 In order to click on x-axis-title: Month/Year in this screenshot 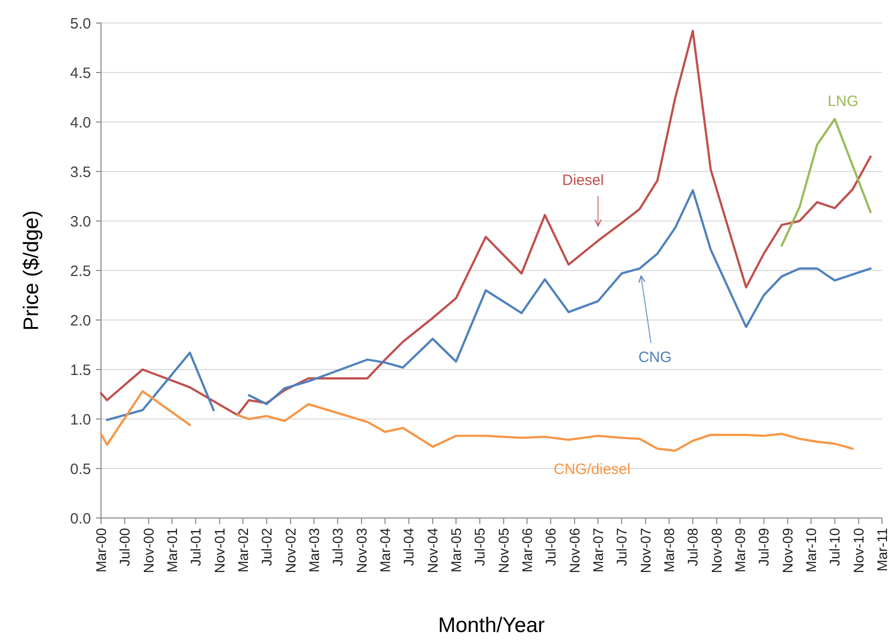, I will do `click(491, 625)`.